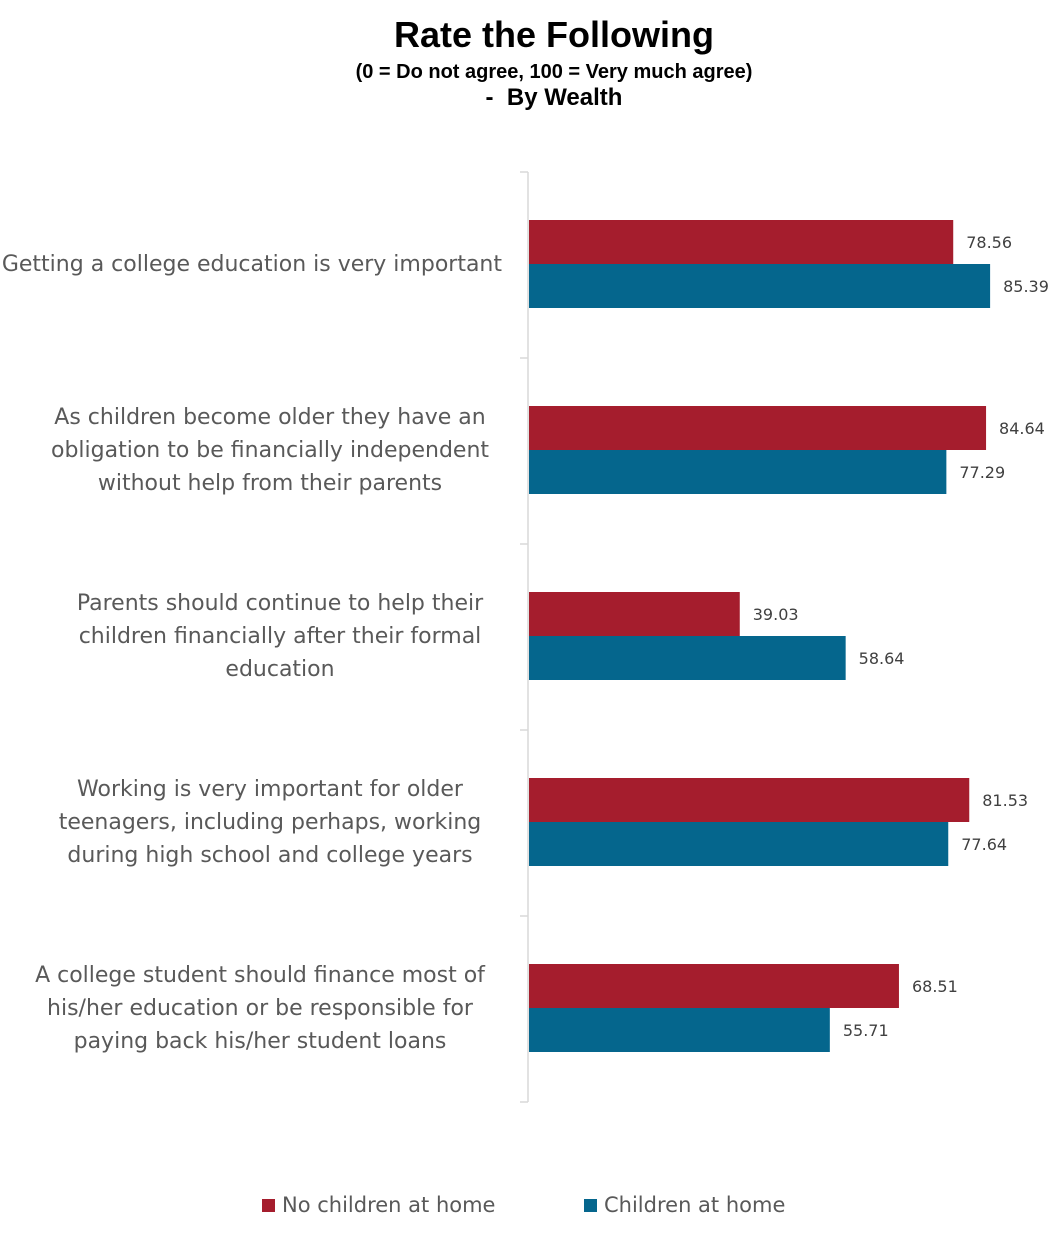 The image size is (1064, 1251). Describe the element at coordinates (554, 34) in the screenshot. I see `chart-title: Rate the Following` at that location.